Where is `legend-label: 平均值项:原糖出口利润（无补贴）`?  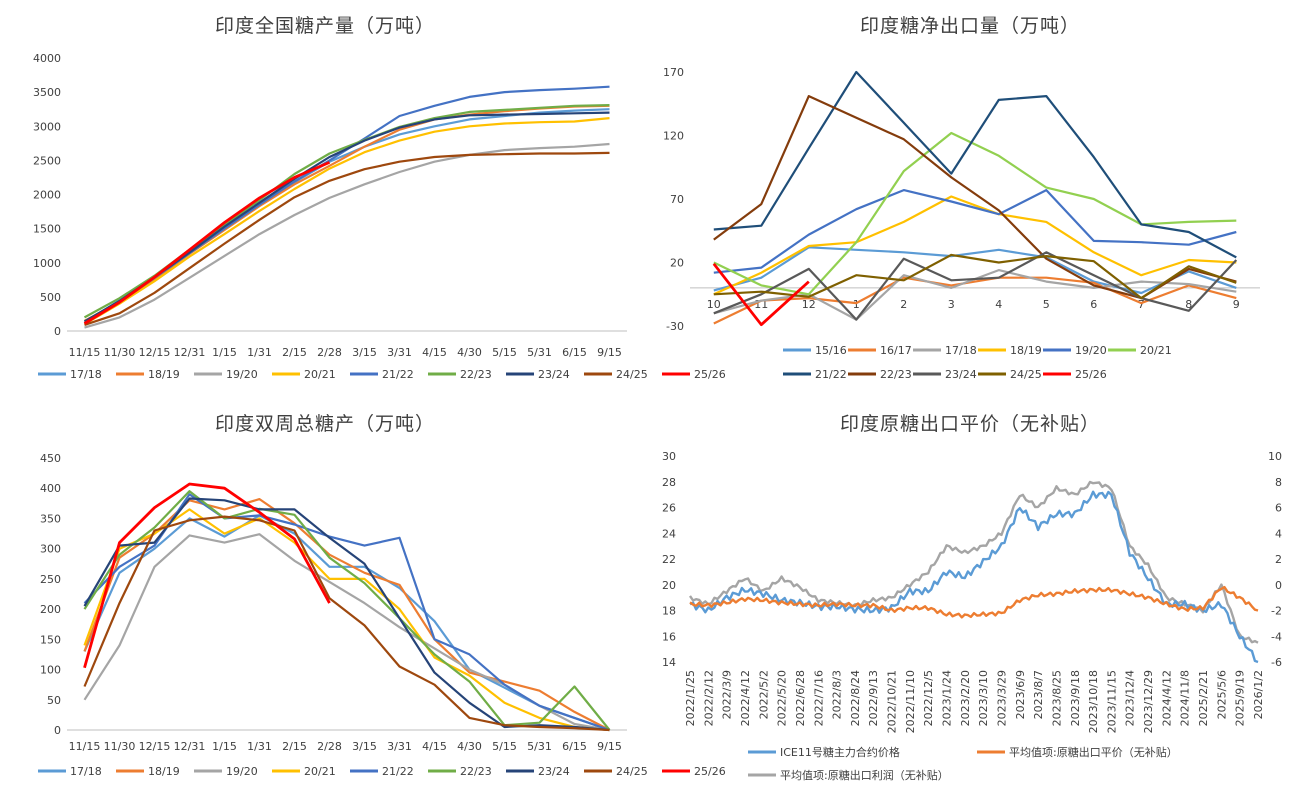 legend-label: 平均值项:原糖出口利润（无补贴） is located at coordinates (864, 775).